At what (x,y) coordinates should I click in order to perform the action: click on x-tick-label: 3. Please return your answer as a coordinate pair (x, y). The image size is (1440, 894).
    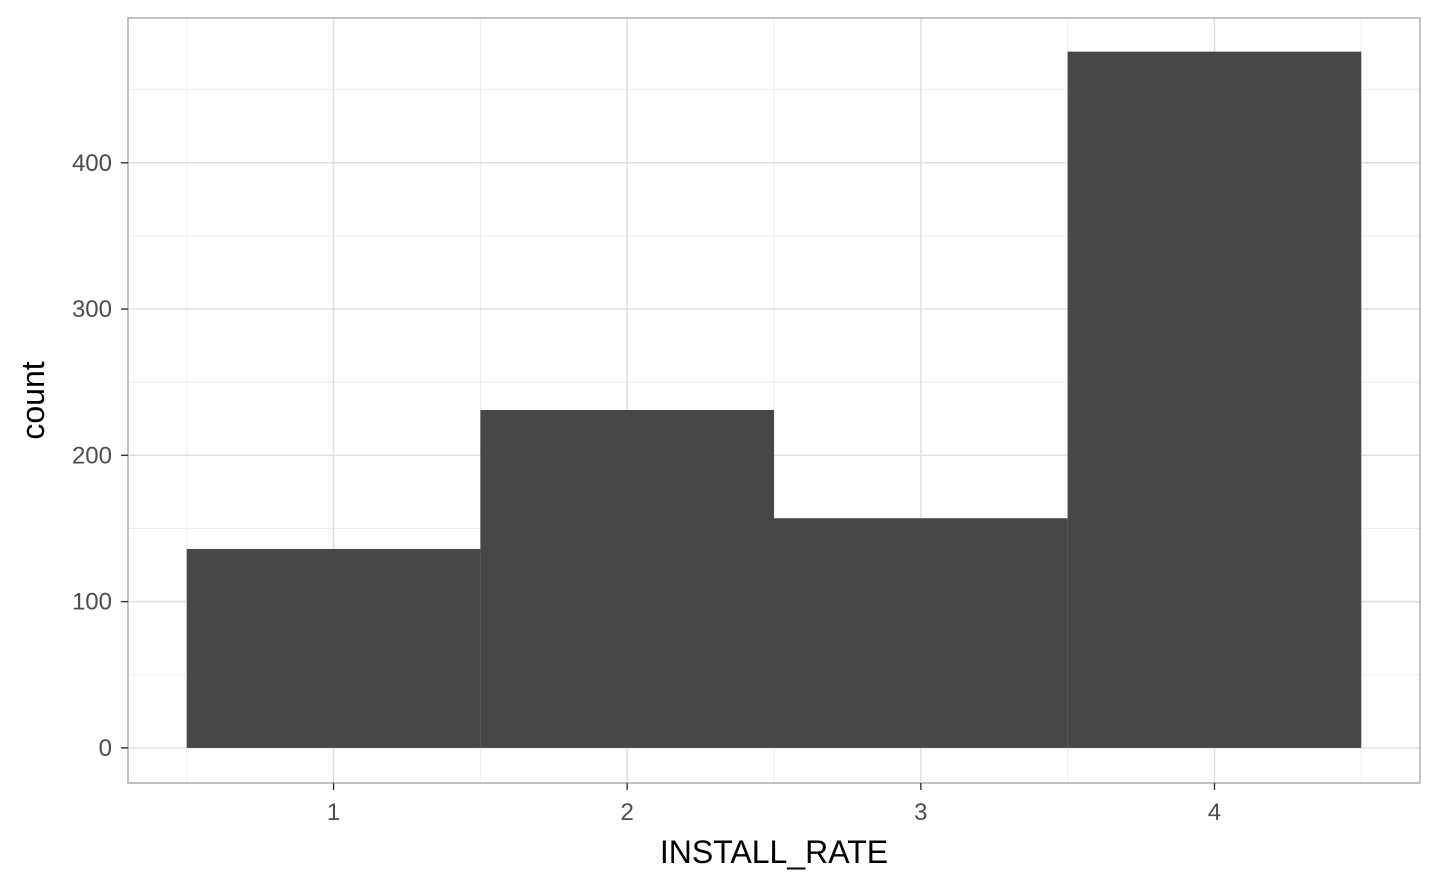
    Looking at the image, I should click on (920, 812).